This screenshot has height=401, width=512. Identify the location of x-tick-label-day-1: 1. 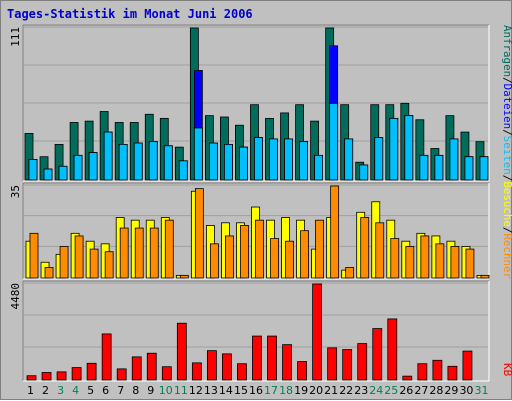
(30, 390).